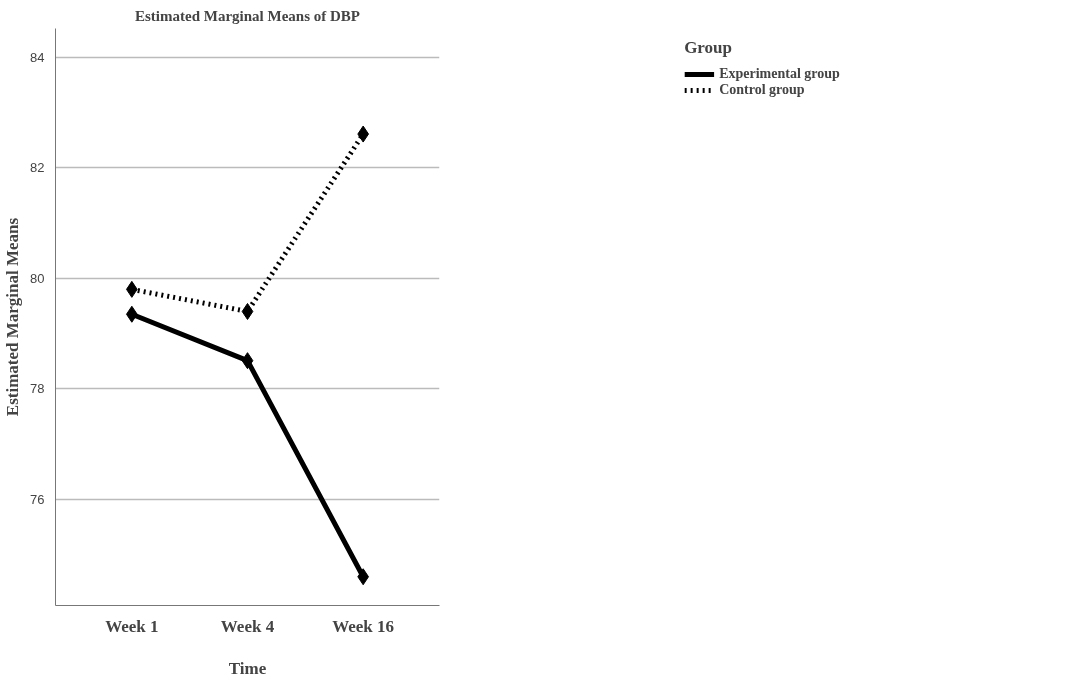 This screenshot has width=1089, height=684. I want to click on y-axis-title: Estimated Marginal Means, so click(13, 317).